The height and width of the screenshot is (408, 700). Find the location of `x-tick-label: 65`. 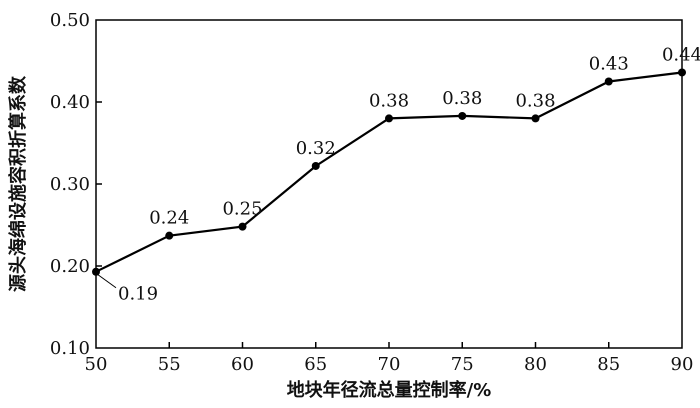

x-tick-label: 65 is located at coordinates (315, 364).